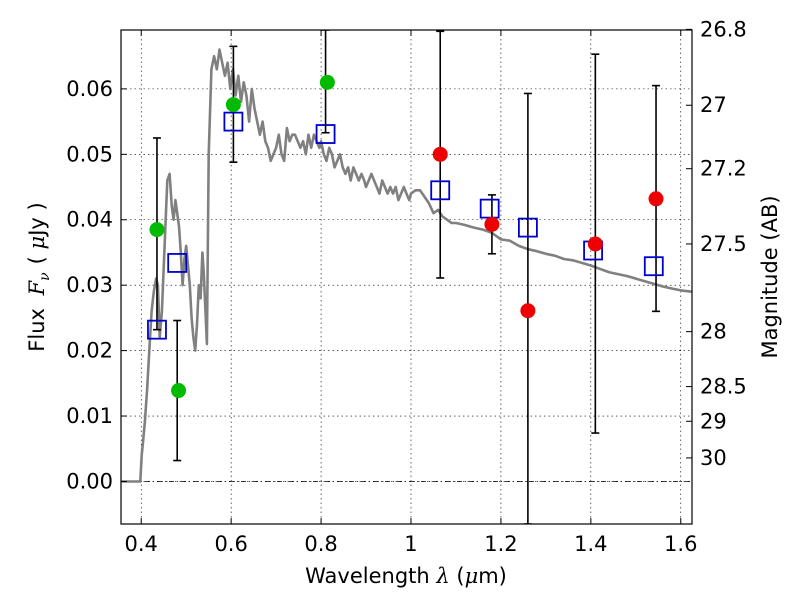 The image size is (800, 600). What do you see at coordinates (320, 544) in the screenshot?
I see `x-tick-label: 0.8` at bounding box center [320, 544].